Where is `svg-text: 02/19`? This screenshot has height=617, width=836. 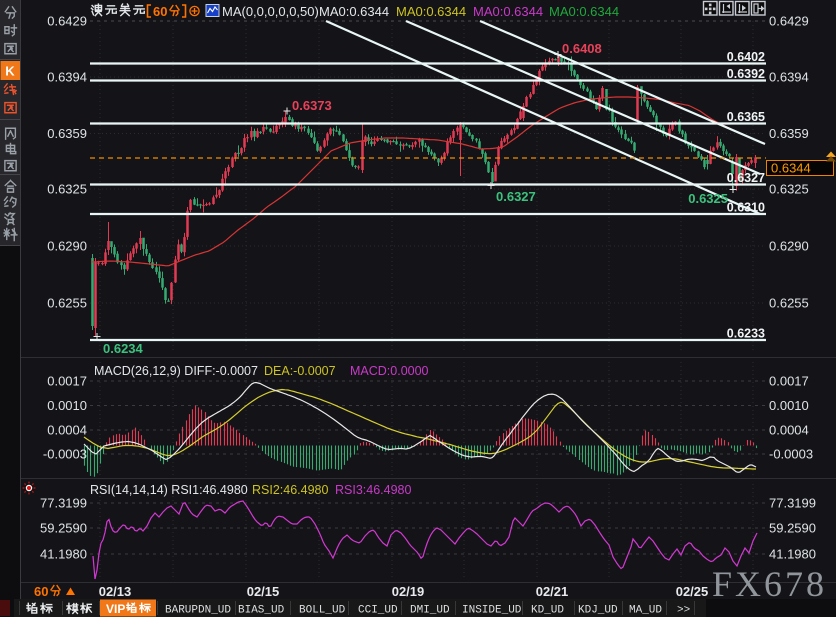
svg-text: 02/19 is located at coordinates (408, 591).